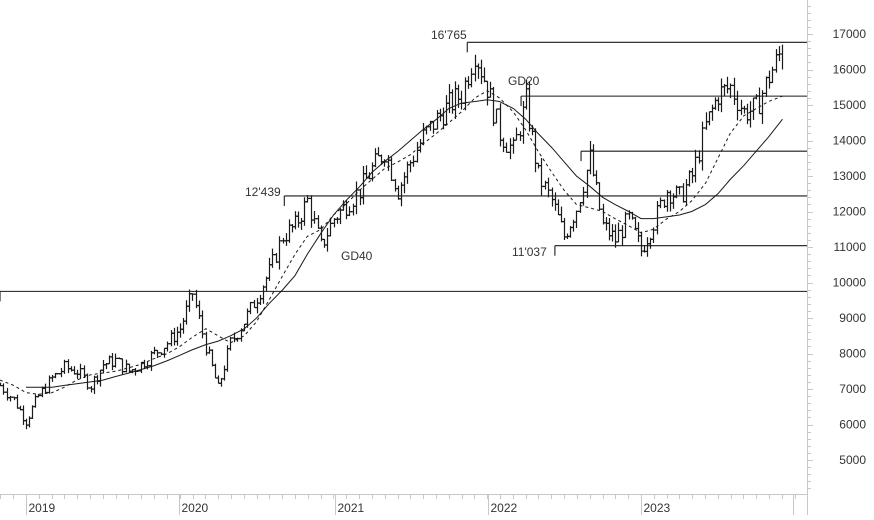 The height and width of the screenshot is (520, 874). I want to click on y-tick-label: 12000, so click(850, 212).